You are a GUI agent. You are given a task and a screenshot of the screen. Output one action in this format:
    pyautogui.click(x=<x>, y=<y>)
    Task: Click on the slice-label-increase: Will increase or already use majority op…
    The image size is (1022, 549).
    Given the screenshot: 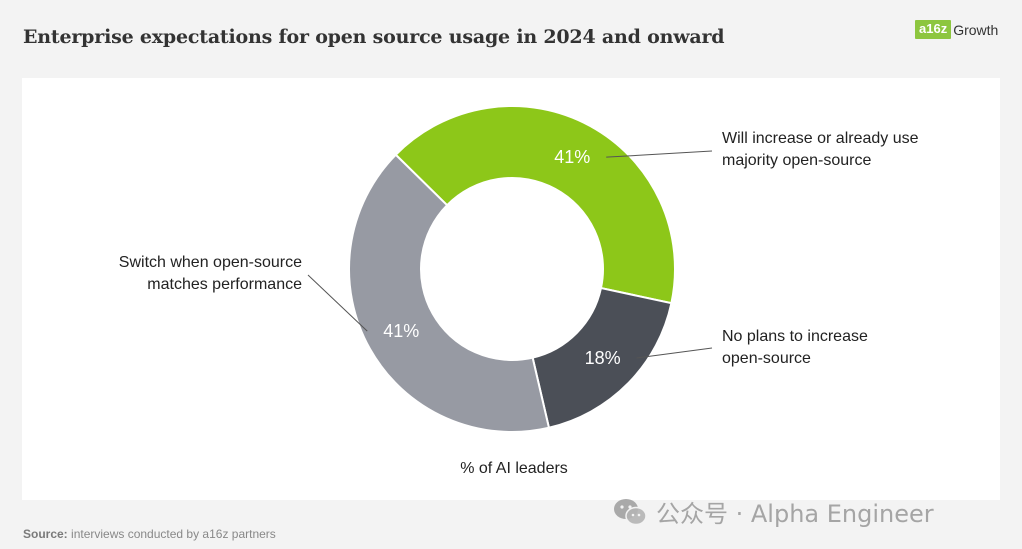 What is the action you would take?
    pyautogui.click(x=820, y=150)
    